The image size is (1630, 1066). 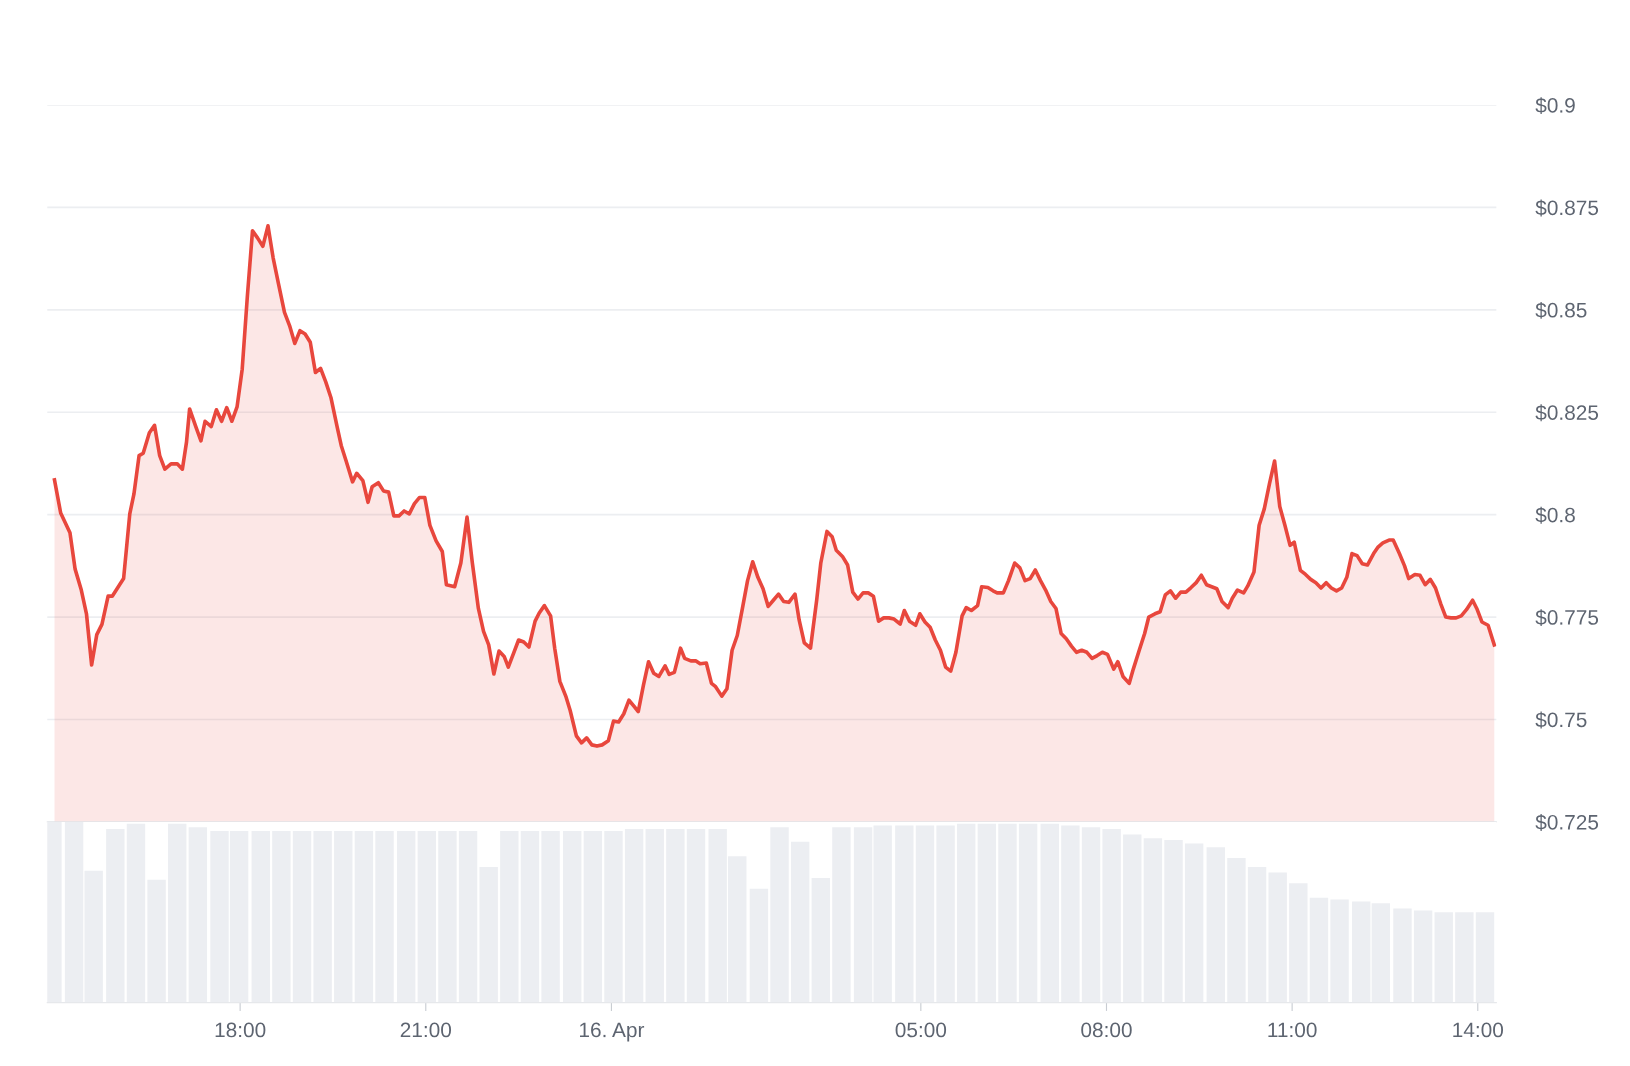 What do you see at coordinates (1561, 310) in the screenshot?
I see `y-tick-label: $0.85` at bounding box center [1561, 310].